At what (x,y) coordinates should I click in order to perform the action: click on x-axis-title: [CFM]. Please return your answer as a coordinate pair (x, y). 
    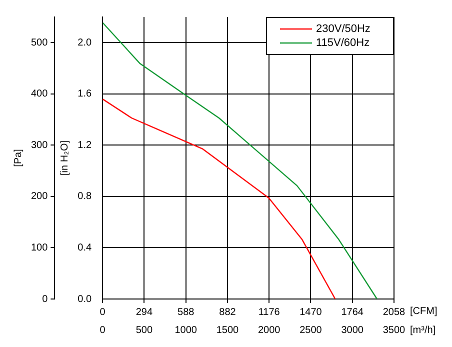
    Looking at the image, I should click on (424, 311).